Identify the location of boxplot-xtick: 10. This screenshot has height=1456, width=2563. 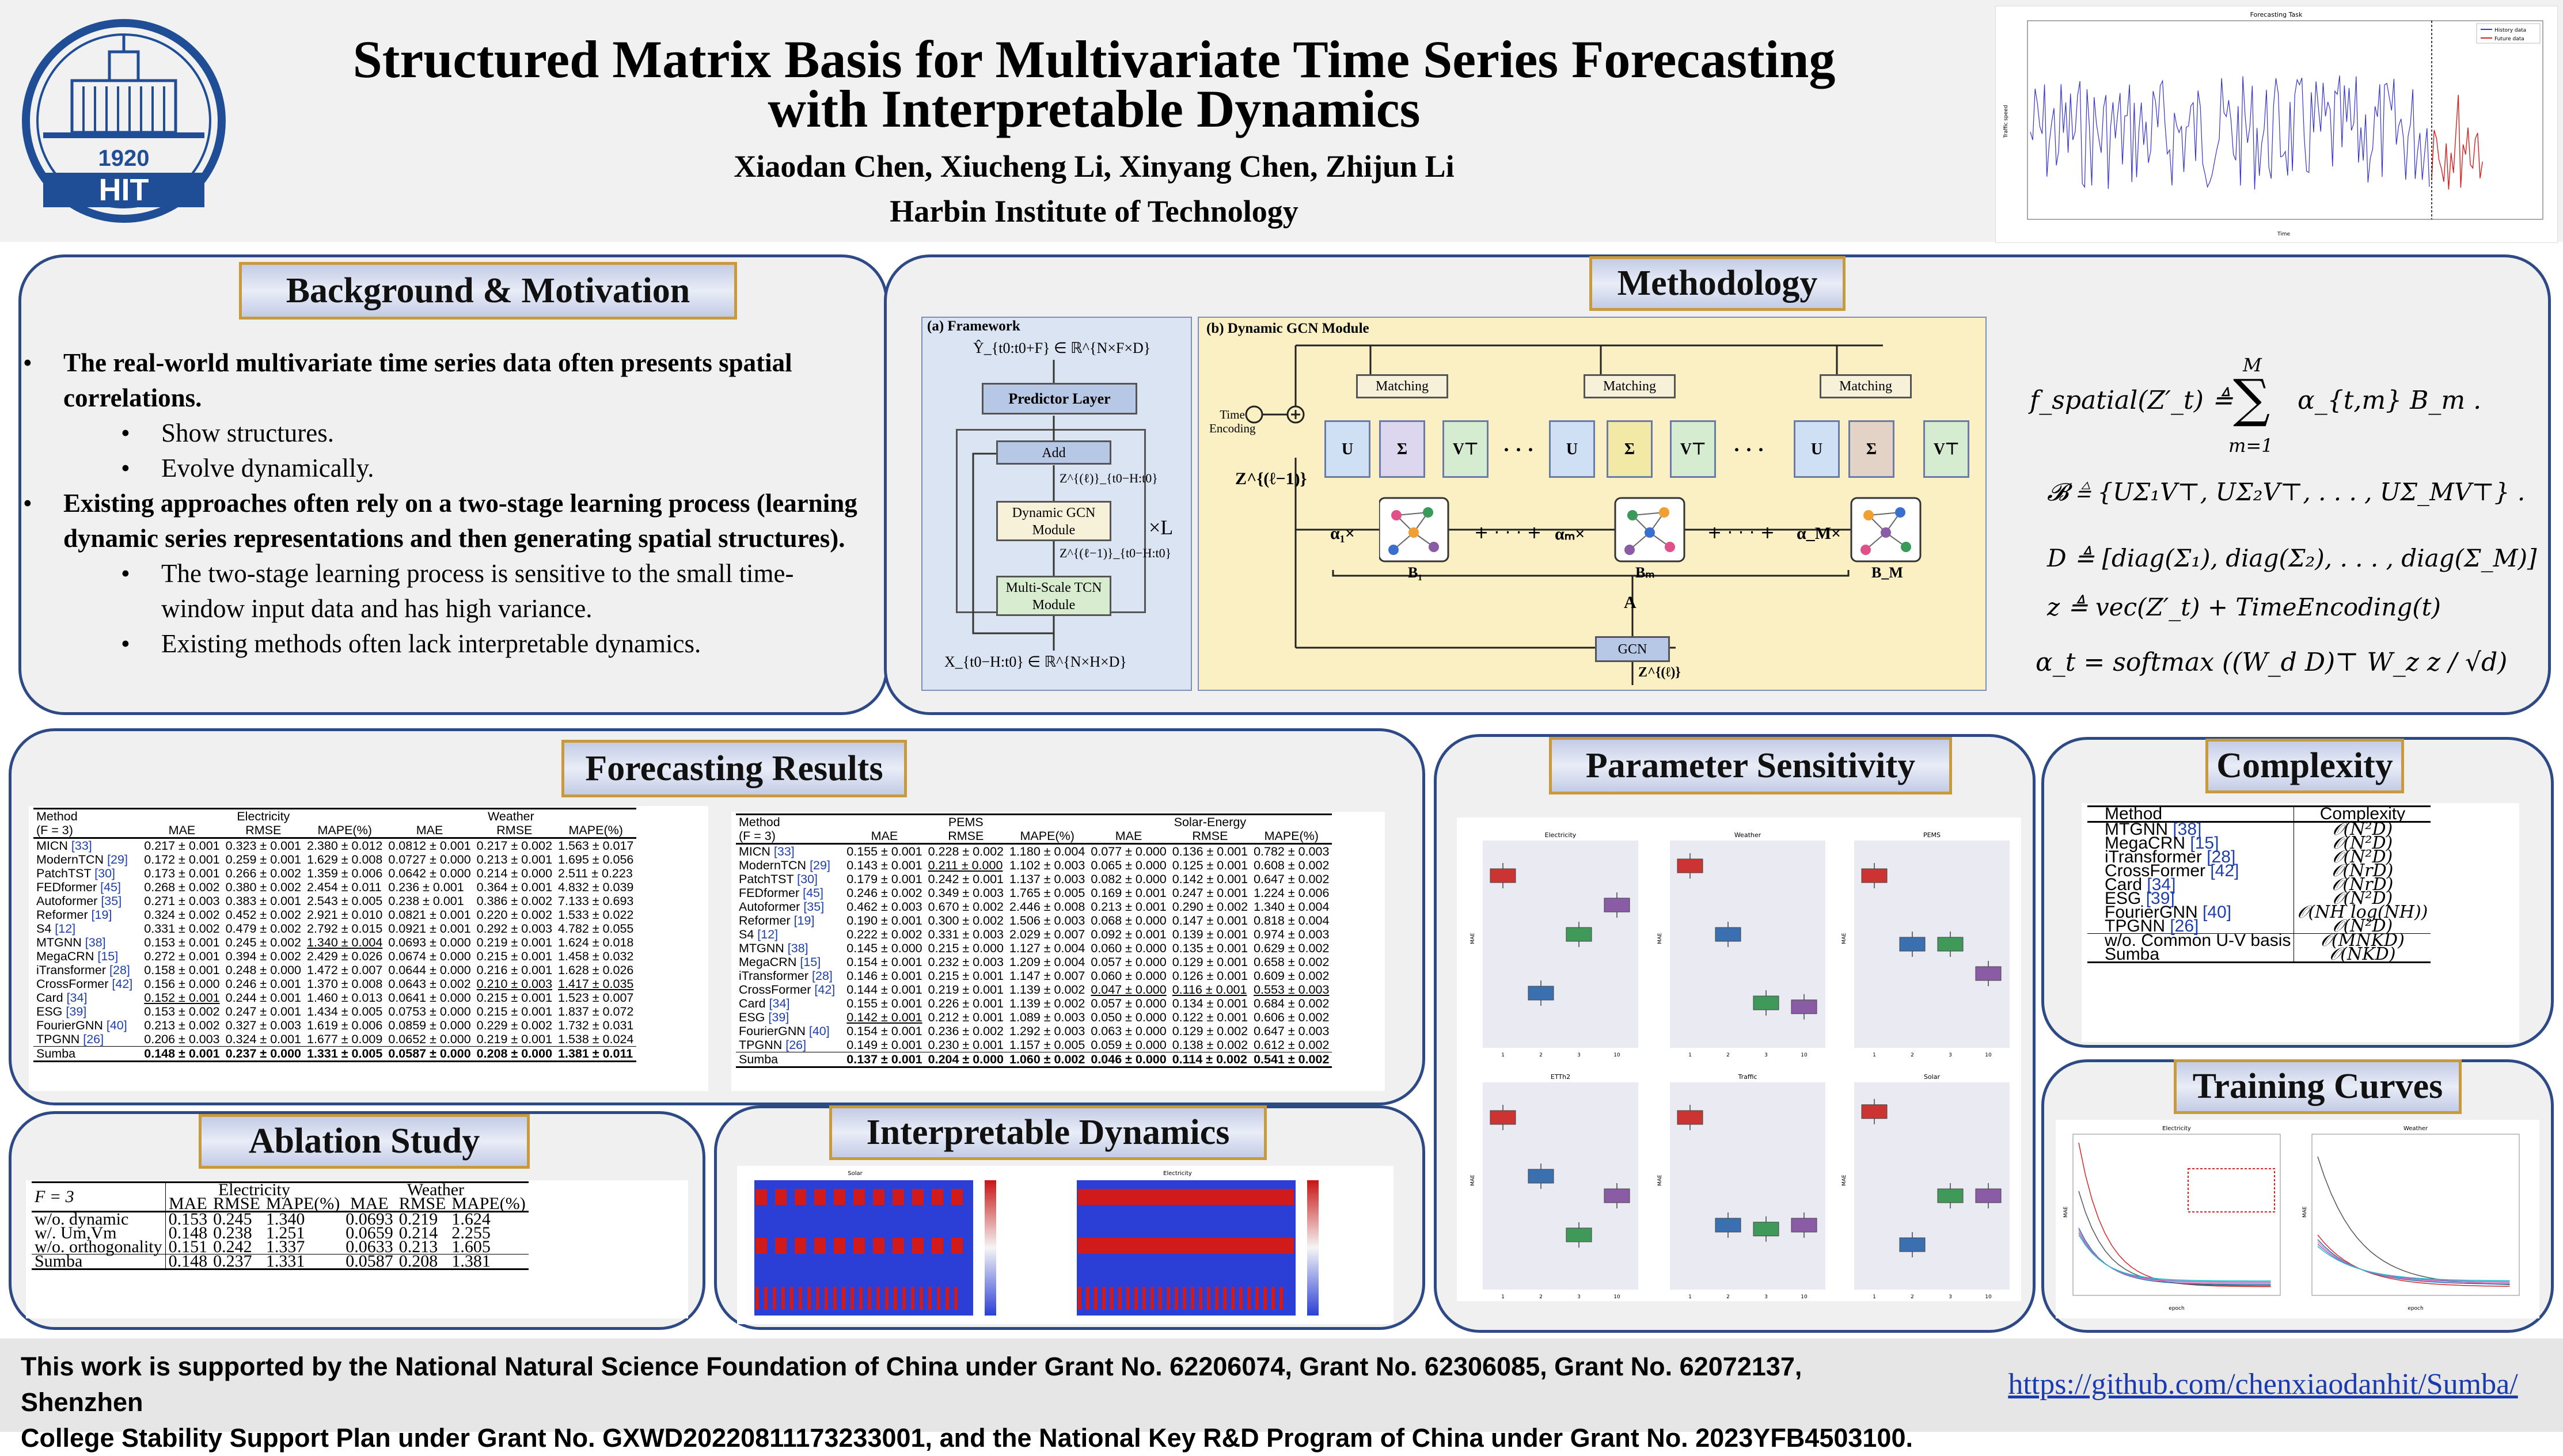
(1988, 1297).